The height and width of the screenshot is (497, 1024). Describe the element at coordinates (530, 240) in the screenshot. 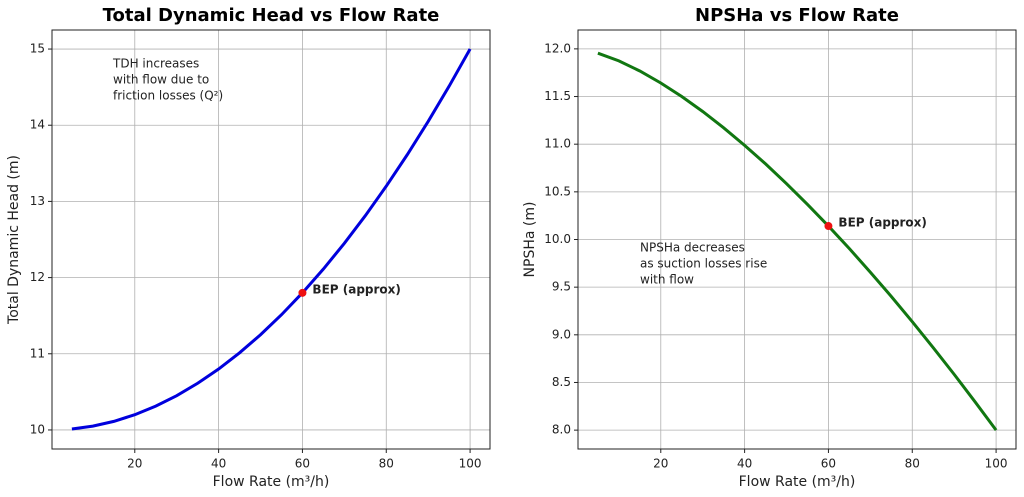

I see `y-axis-label: NPSHa (m)` at that location.